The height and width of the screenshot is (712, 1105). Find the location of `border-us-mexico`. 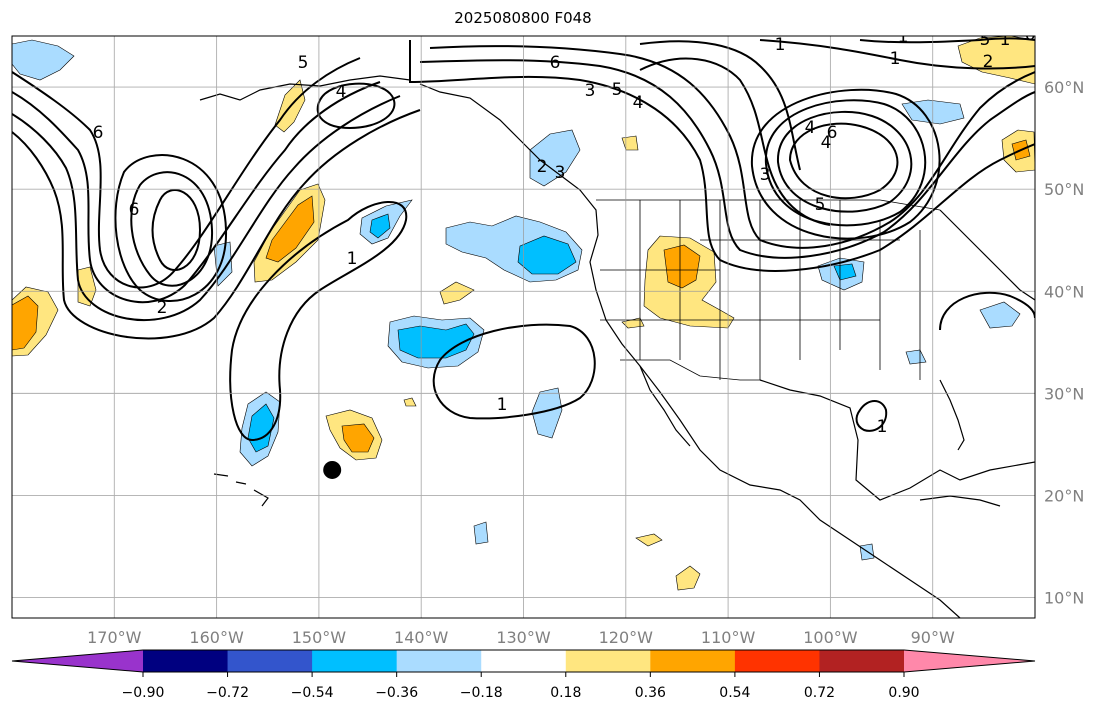

border-us-mexico is located at coordinates (690, 370).